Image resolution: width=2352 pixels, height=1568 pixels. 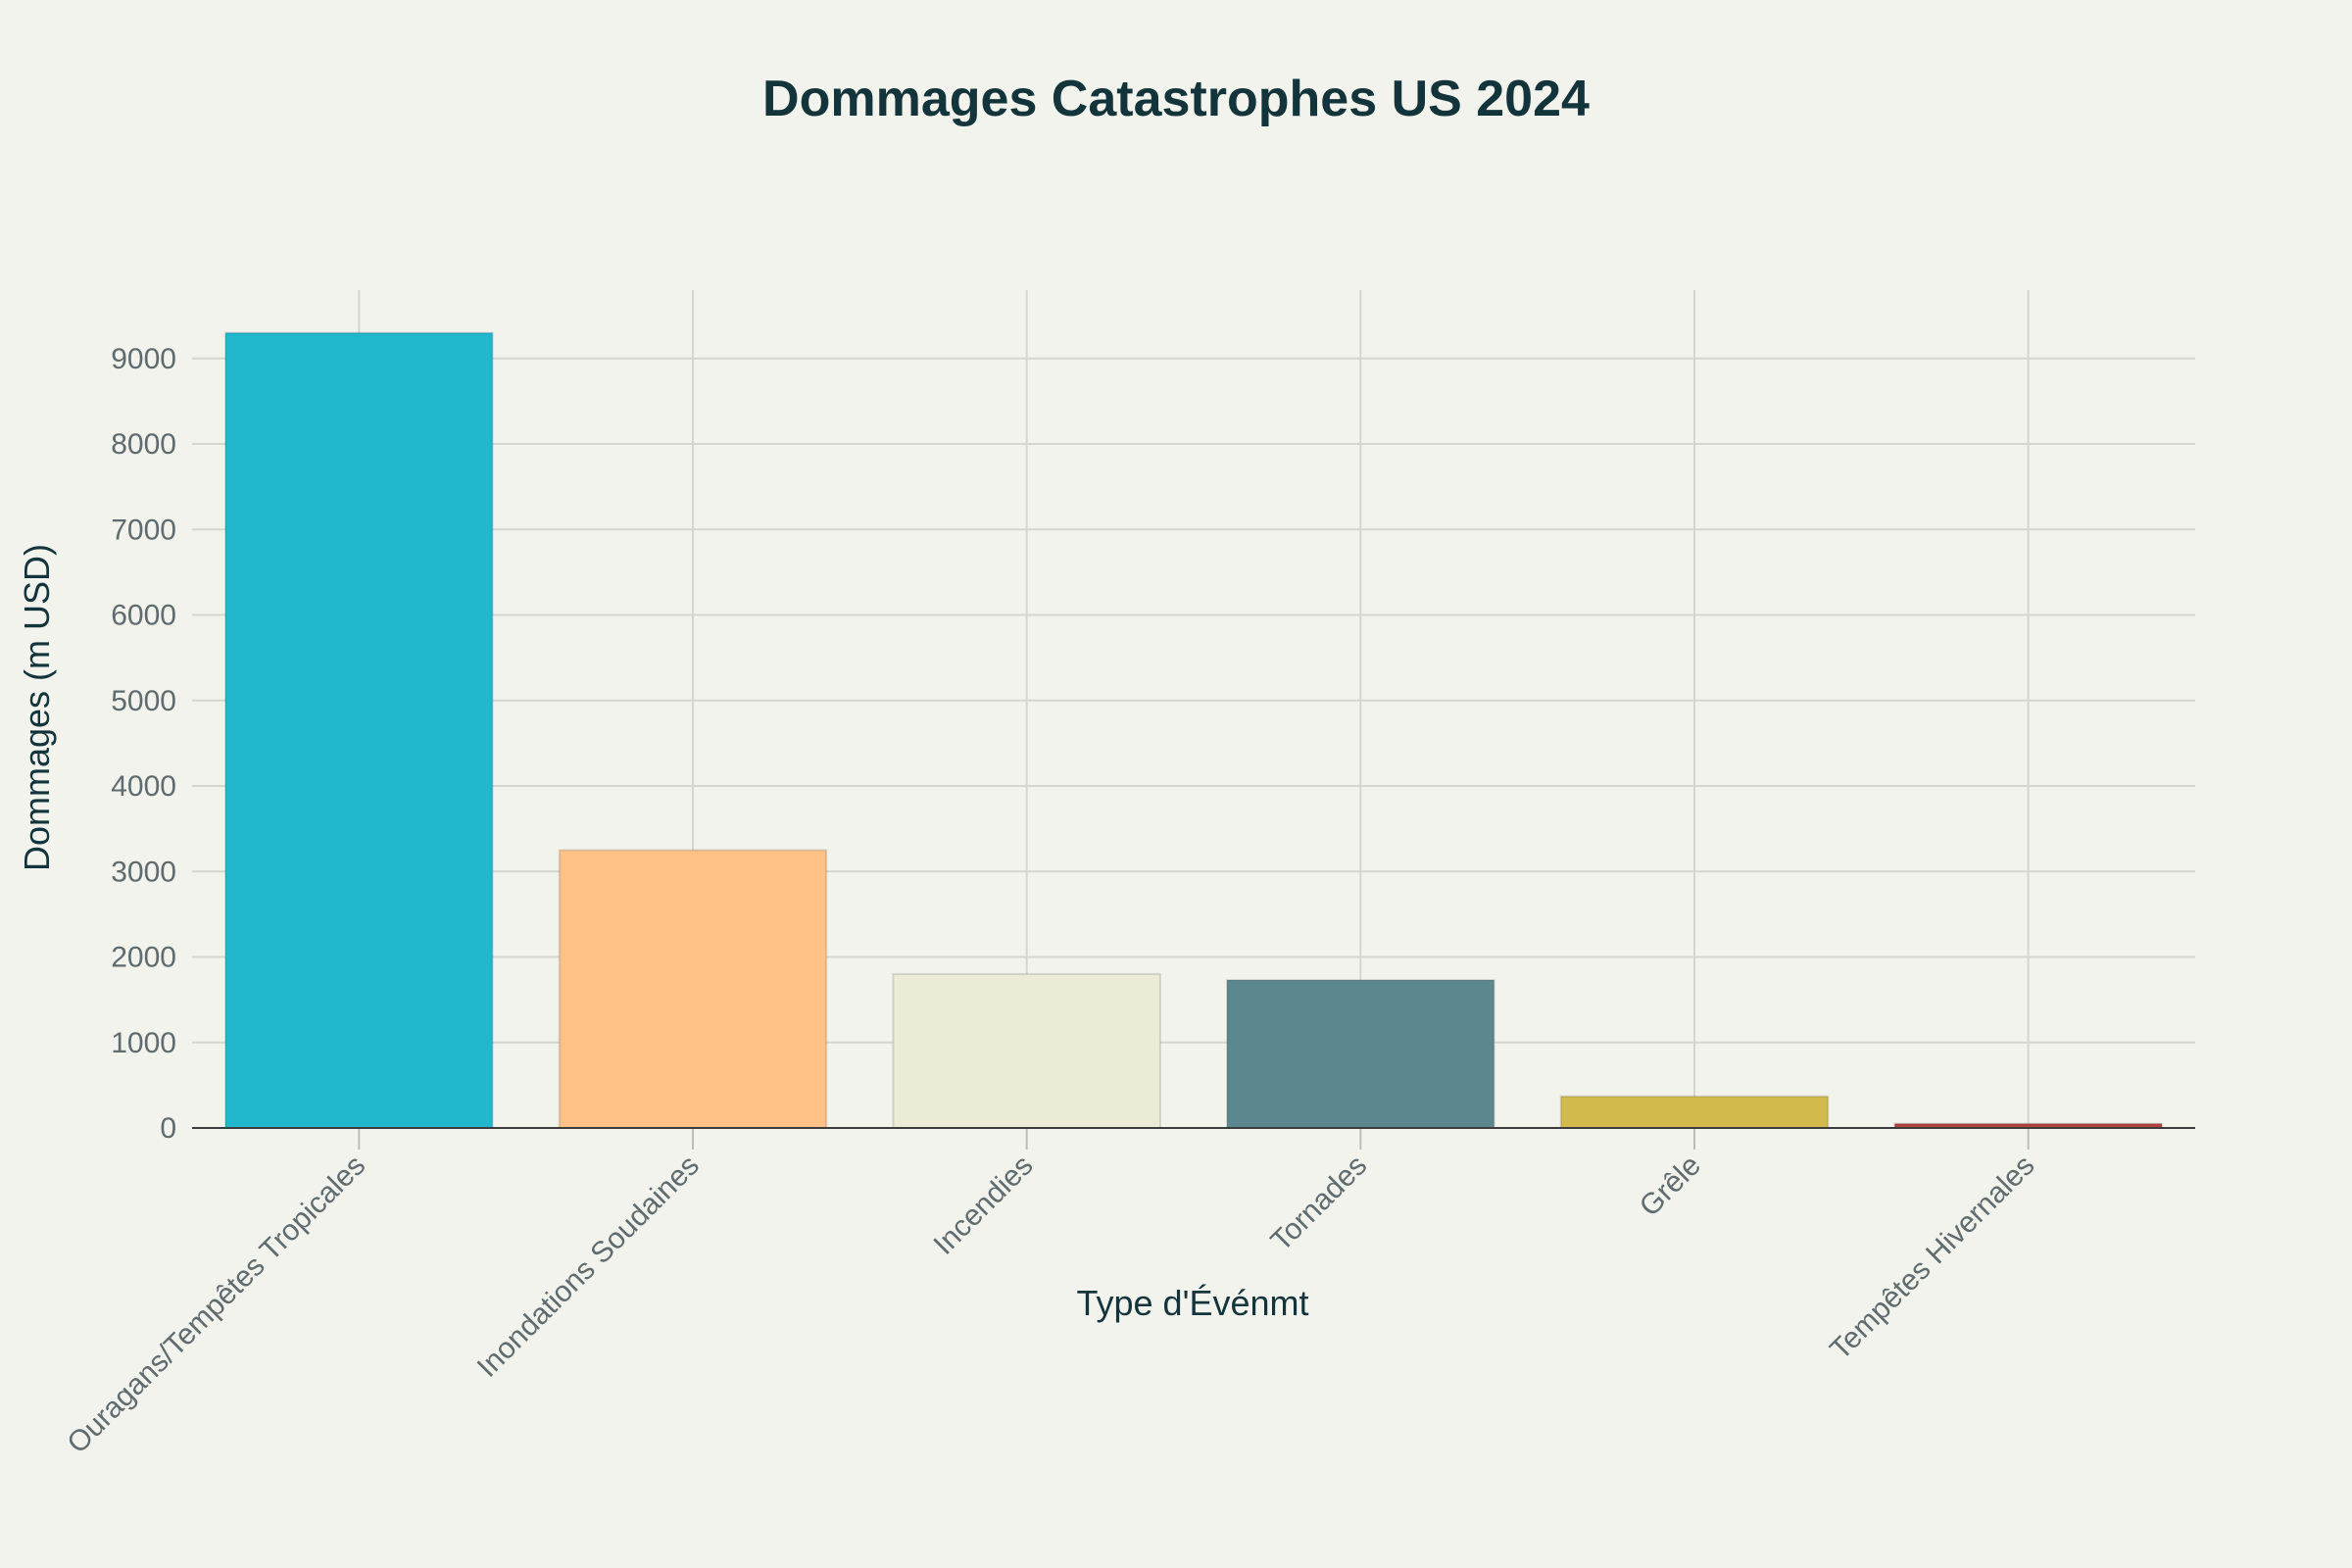 I want to click on y-tick-label: 7000, so click(x=143, y=530).